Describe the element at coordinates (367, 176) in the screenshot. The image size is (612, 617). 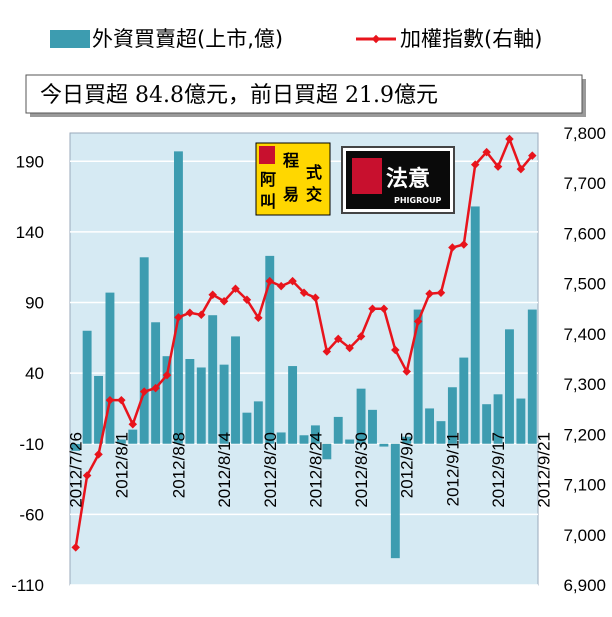
I see `logo-phigroup-mark` at that location.